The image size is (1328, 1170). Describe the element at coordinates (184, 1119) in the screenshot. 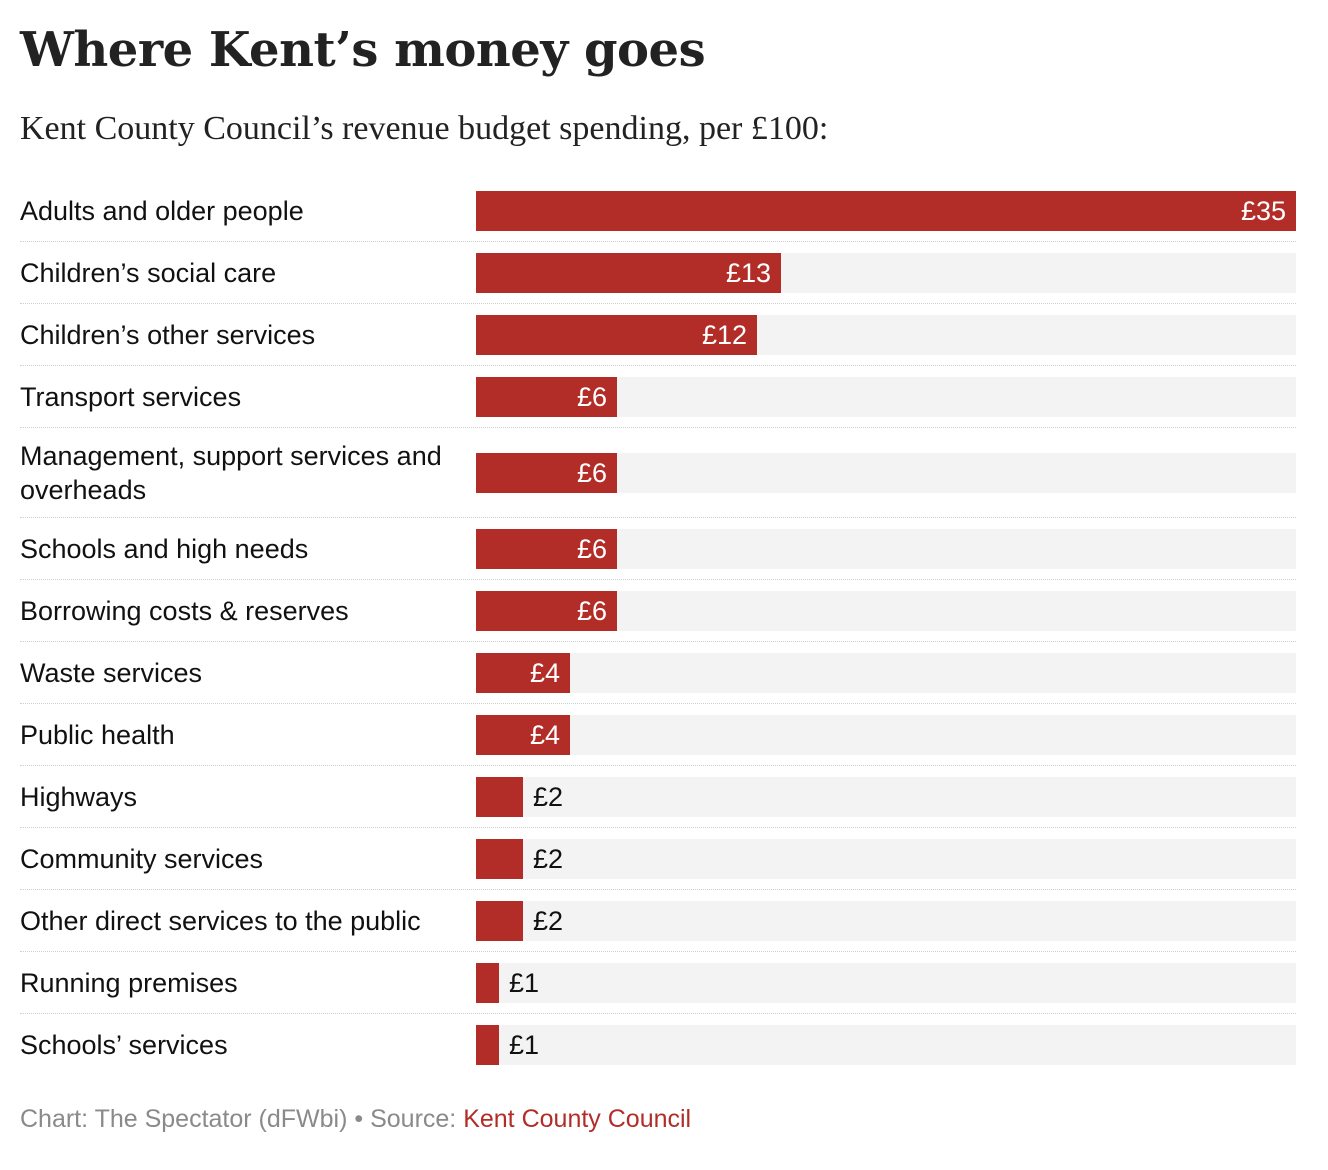

I see `chart-credit: Chart: The Spectator (dFWbi)` at that location.